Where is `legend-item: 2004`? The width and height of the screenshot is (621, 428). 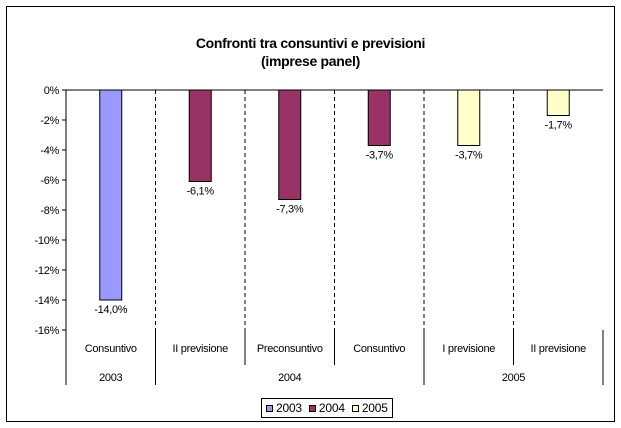 legend-item: 2004 is located at coordinates (326, 408).